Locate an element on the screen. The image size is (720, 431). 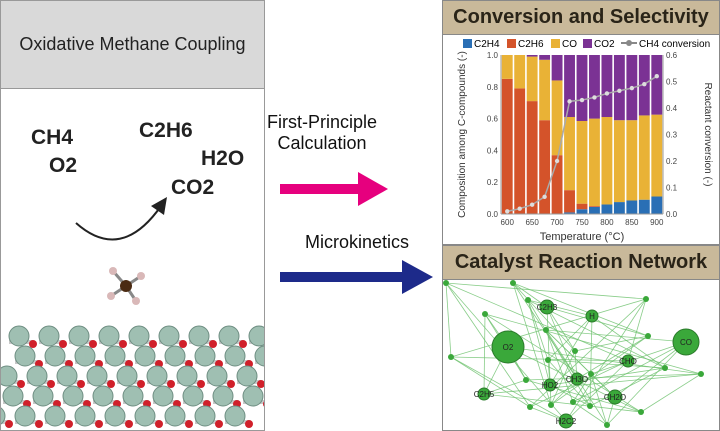
reaction-arrow-icon is located at coordinates (118, 223).